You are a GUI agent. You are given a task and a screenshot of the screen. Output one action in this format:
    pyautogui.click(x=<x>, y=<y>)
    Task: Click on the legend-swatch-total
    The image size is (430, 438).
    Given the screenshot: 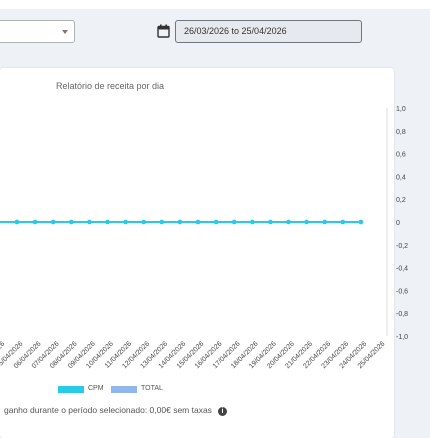 What is the action you would take?
    pyautogui.click(x=124, y=389)
    